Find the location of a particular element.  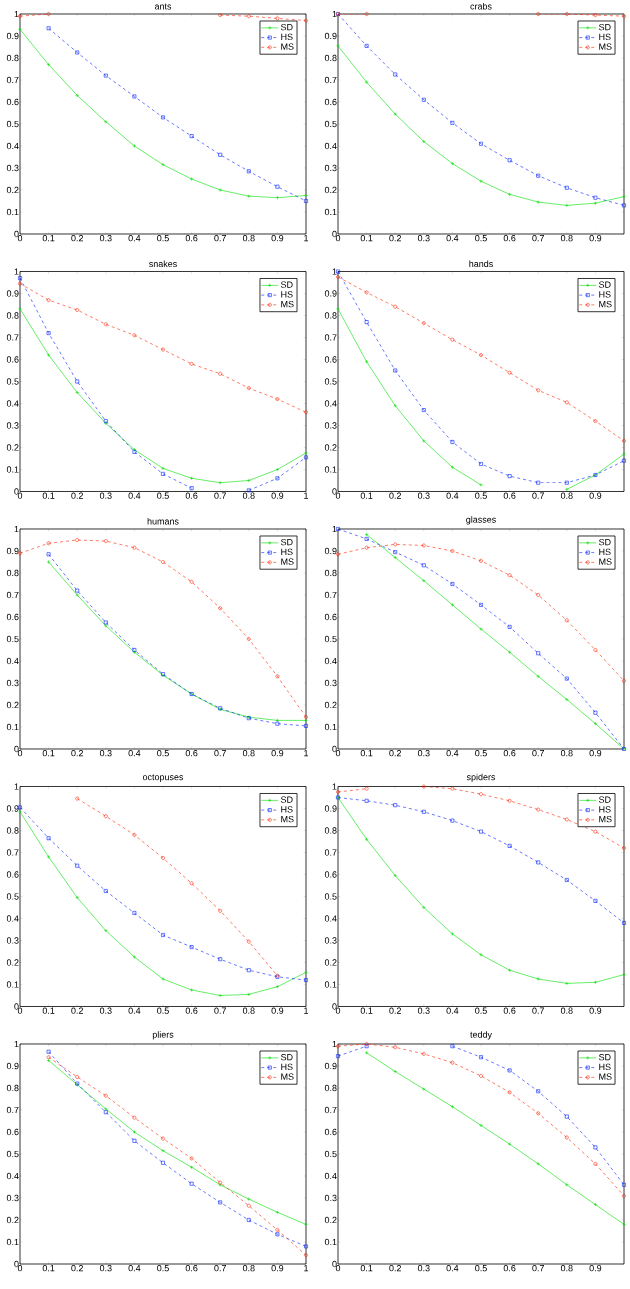

chart-title: glasses is located at coordinates (481, 520).